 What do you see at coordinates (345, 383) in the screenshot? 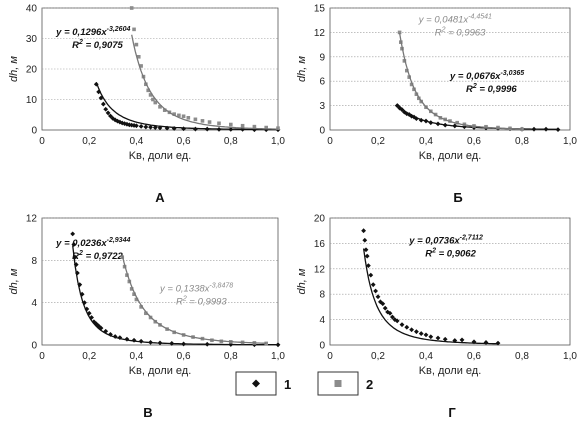
I see `legend-item-2: 2` at bounding box center [345, 383].